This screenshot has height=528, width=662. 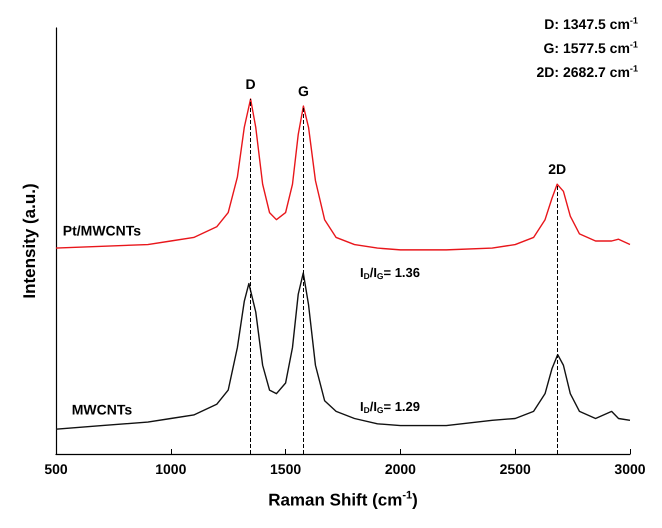 What do you see at coordinates (303, 91) in the screenshot?
I see `ref-line-label: G` at bounding box center [303, 91].